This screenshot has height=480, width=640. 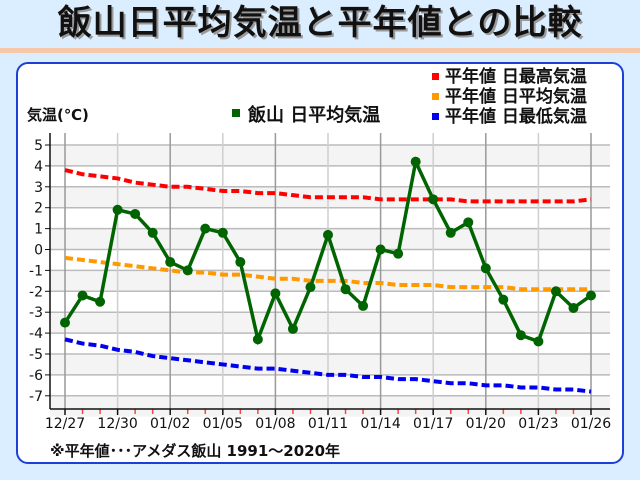 I want to click on y-tick-label: 4, so click(x=38, y=167).